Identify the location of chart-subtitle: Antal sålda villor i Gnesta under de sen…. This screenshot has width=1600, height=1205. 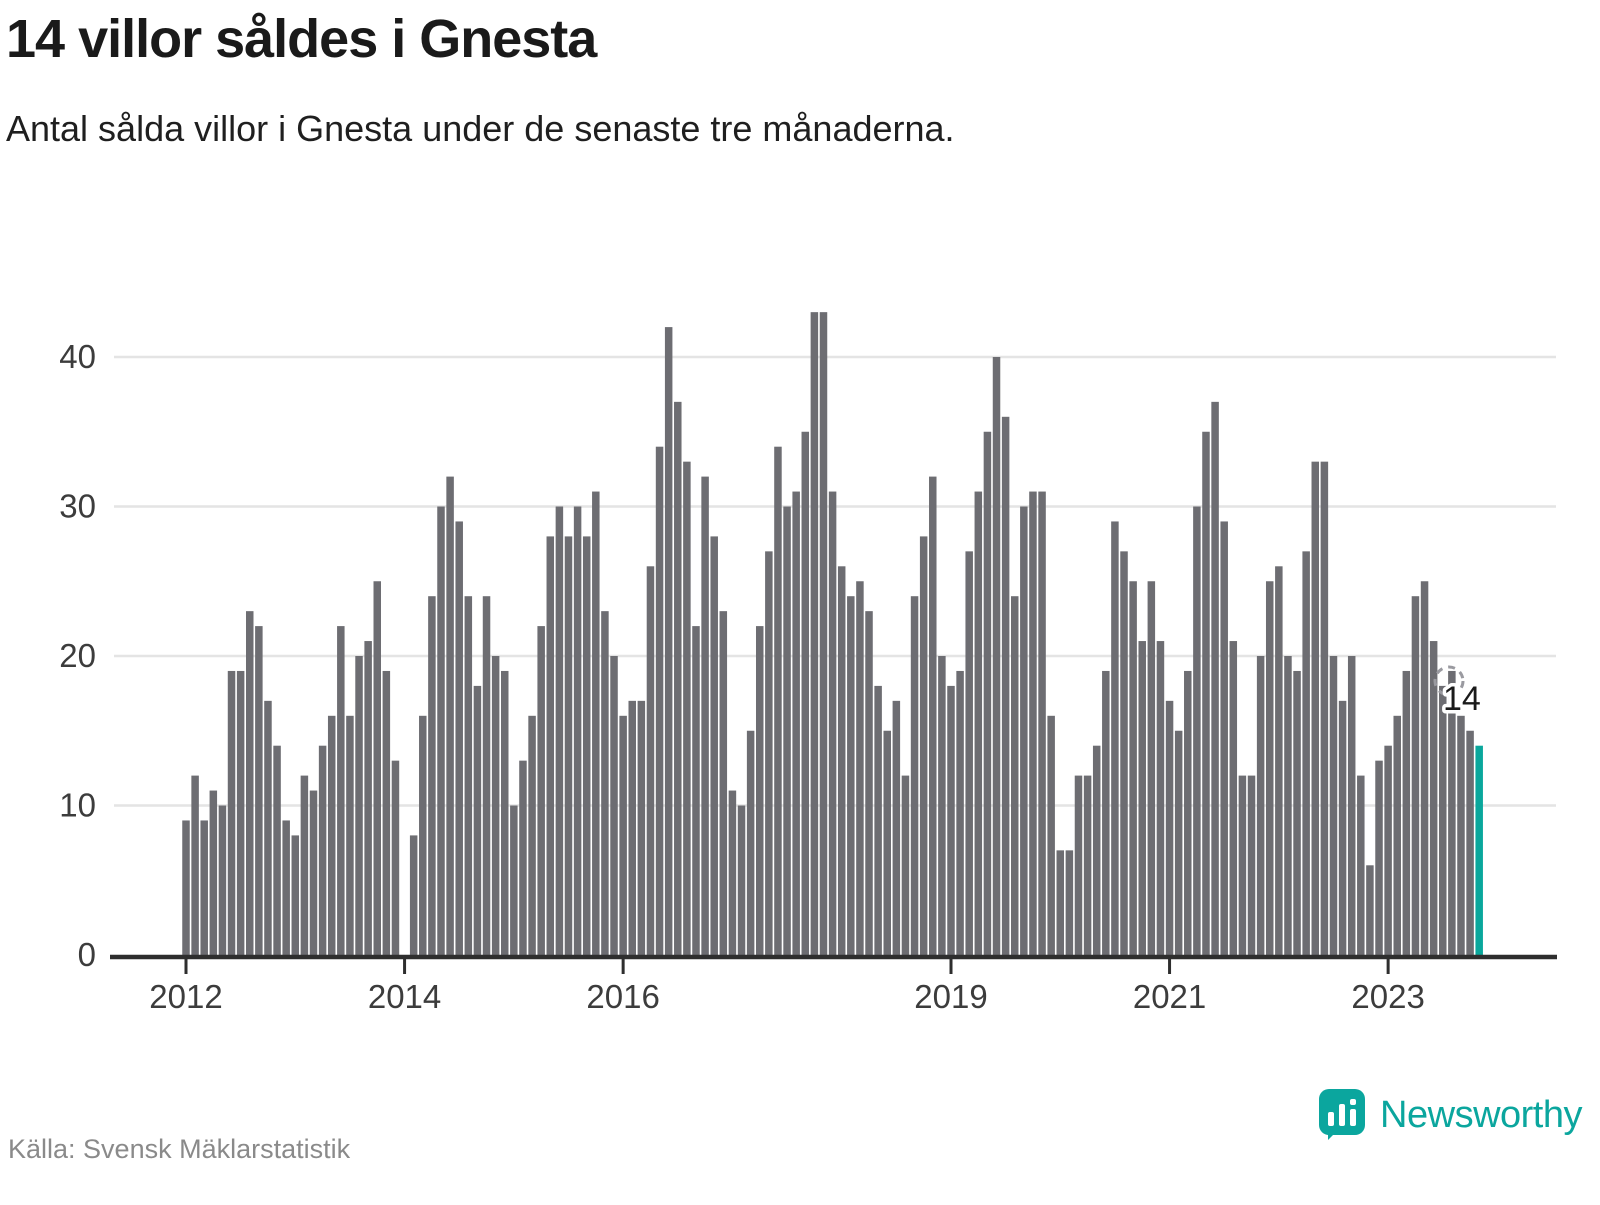
(480, 128).